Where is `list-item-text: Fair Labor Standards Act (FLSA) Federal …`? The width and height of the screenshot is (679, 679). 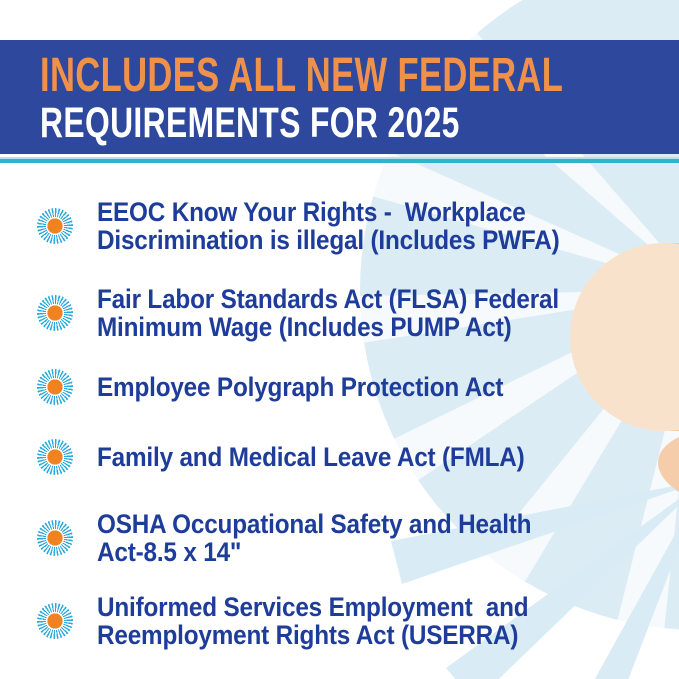 list-item-text: Fair Labor Standards Act (FLSA) Federal … is located at coordinates (328, 313).